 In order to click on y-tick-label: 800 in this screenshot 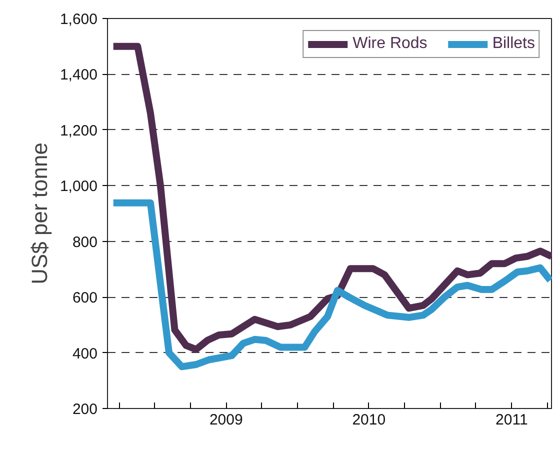, I will do `click(85, 242)`.